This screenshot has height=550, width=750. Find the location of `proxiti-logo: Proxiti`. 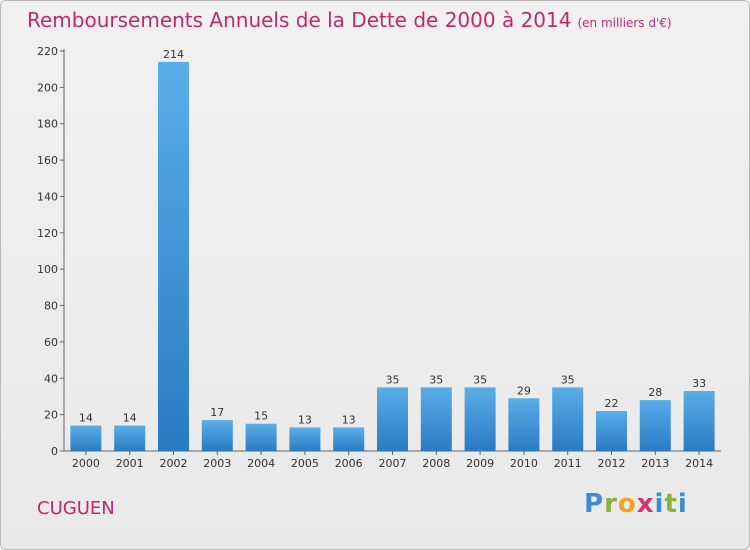

proxiti-logo: Proxiti is located at coordinates (636, 504).